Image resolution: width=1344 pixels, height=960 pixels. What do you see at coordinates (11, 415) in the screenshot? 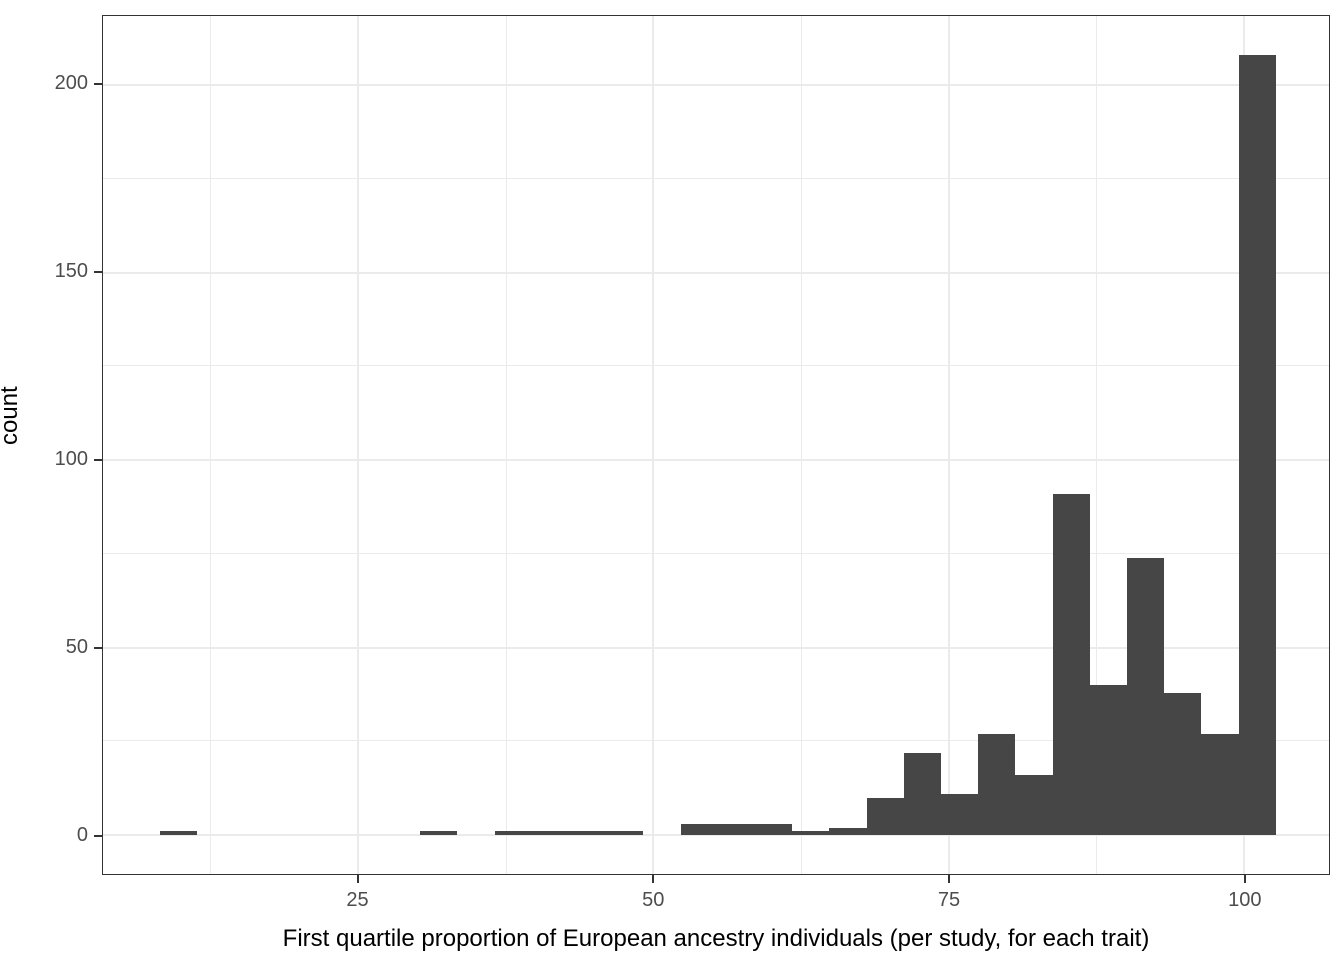
I see `y-axis-title: count` at bounding box center [11, 415].